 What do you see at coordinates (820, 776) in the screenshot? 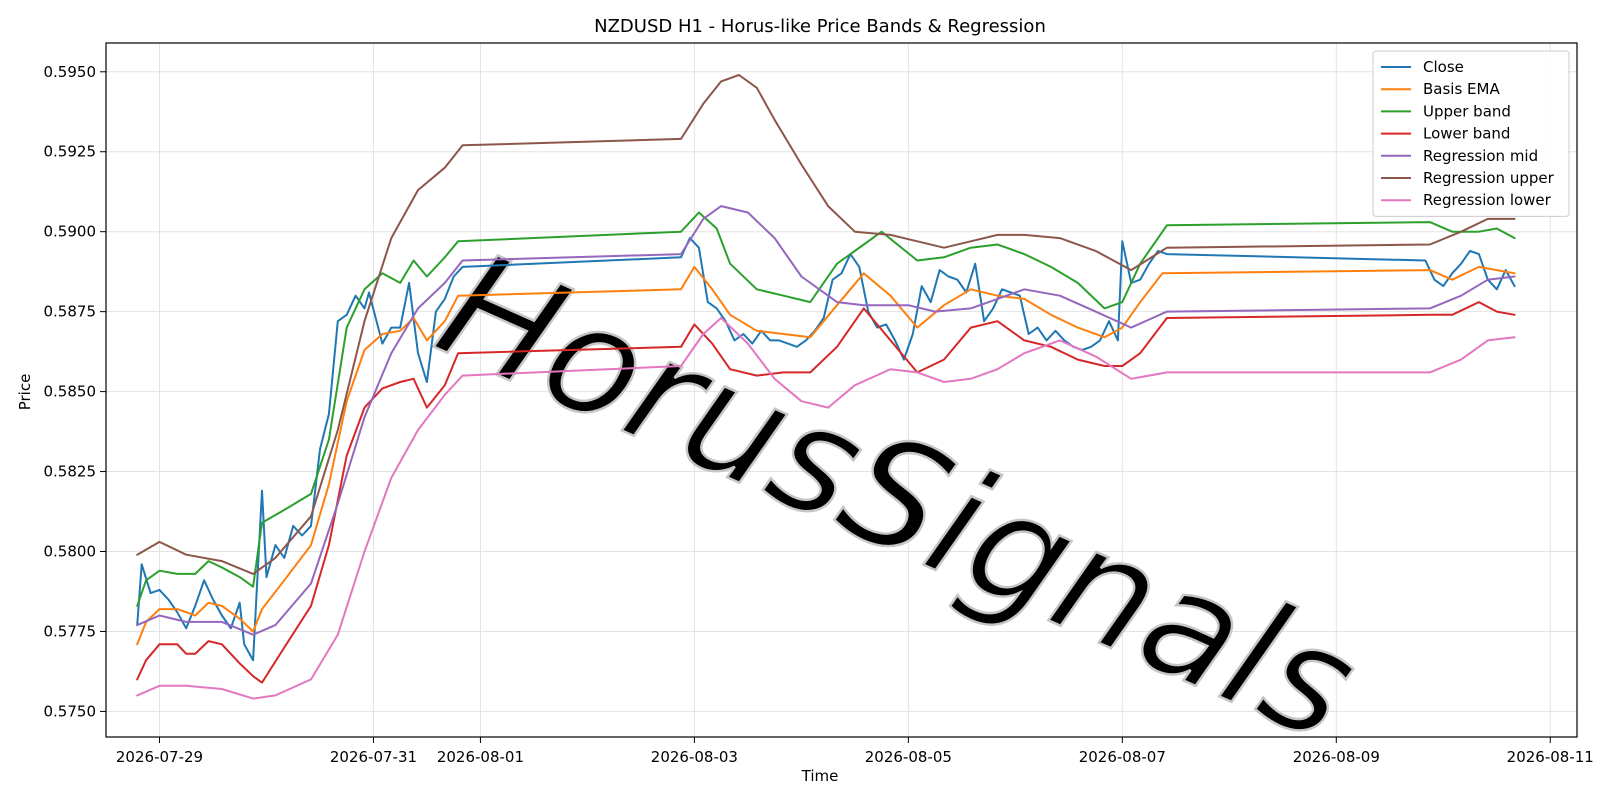
I see `x-axis-label: Time` at bounding box center [820, 776].